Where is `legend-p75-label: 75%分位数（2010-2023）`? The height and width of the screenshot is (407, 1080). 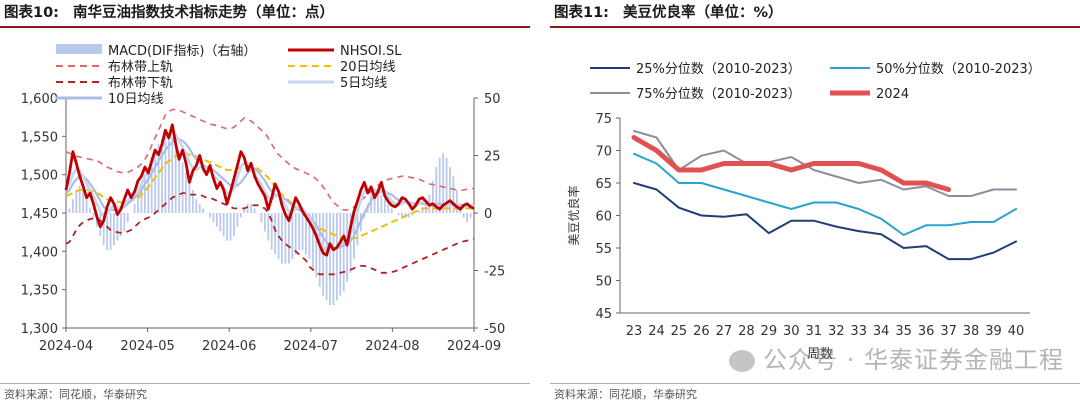 legend-p75-label: 75%分位数（2010-2023） is located at coordinates (718, 94).